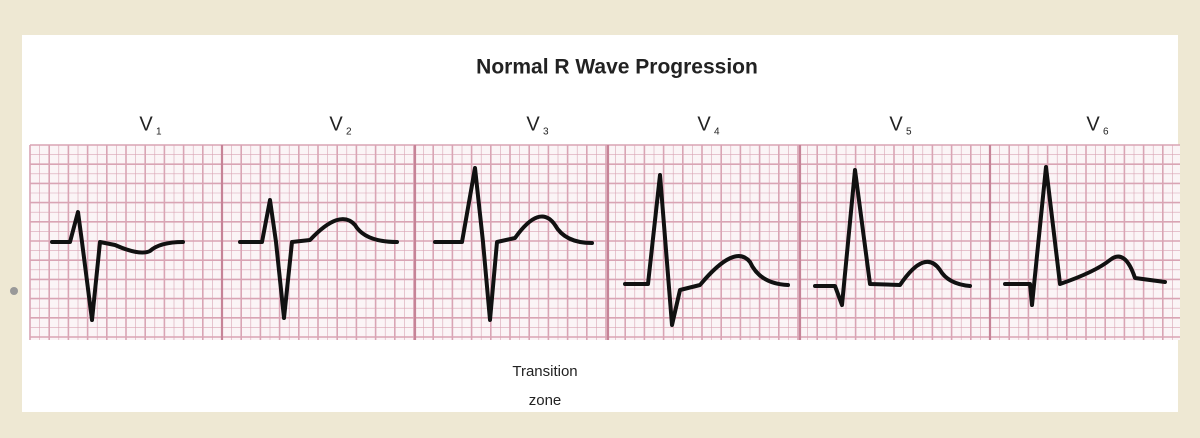 This screenshot has width=1200, height=438. I want to click on annotation: zone, so click(545, 400).